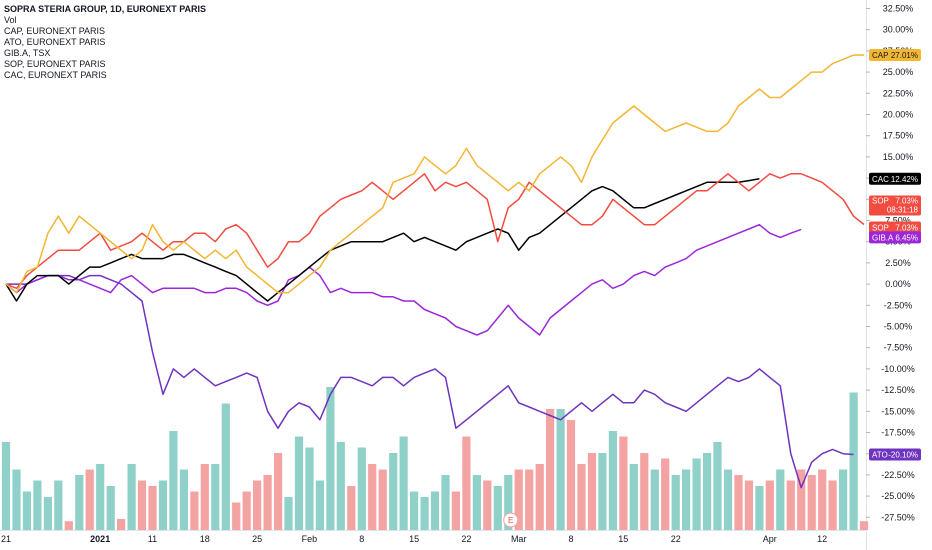 The height and width of the screenshot is (550, 932). I want to click on x-tick-label: 22, so click(676, 539).